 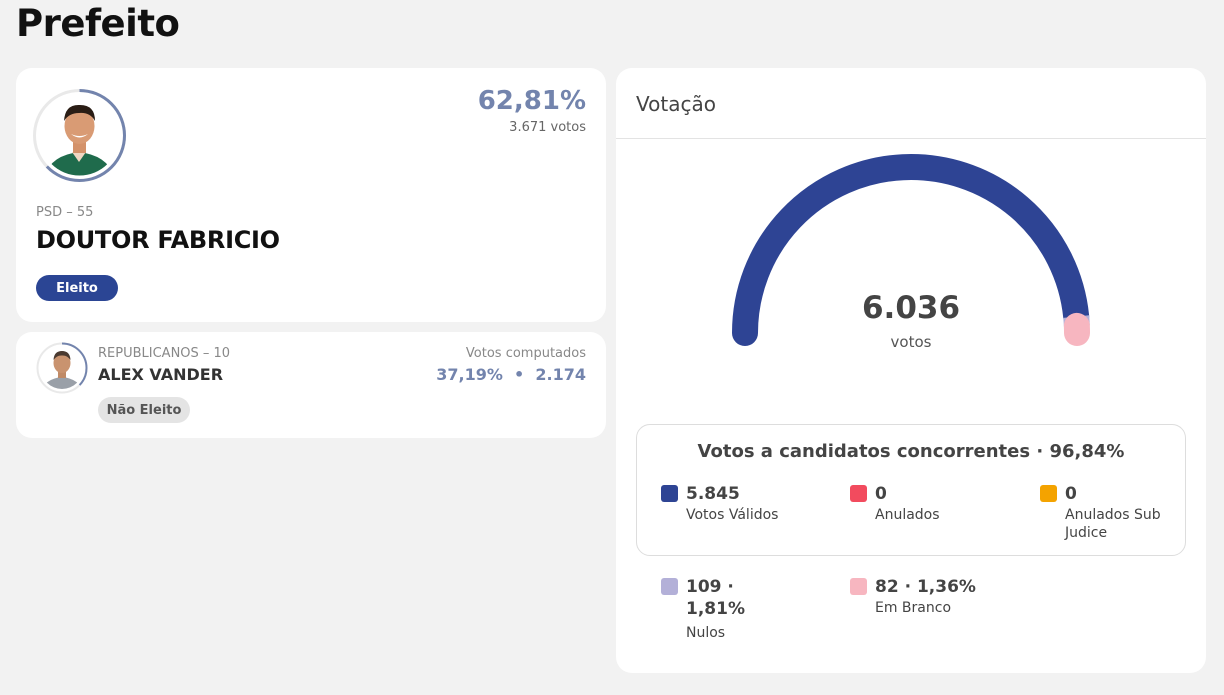 I want to click on legend-swatch-em-branco, so click(x=858, y=586).